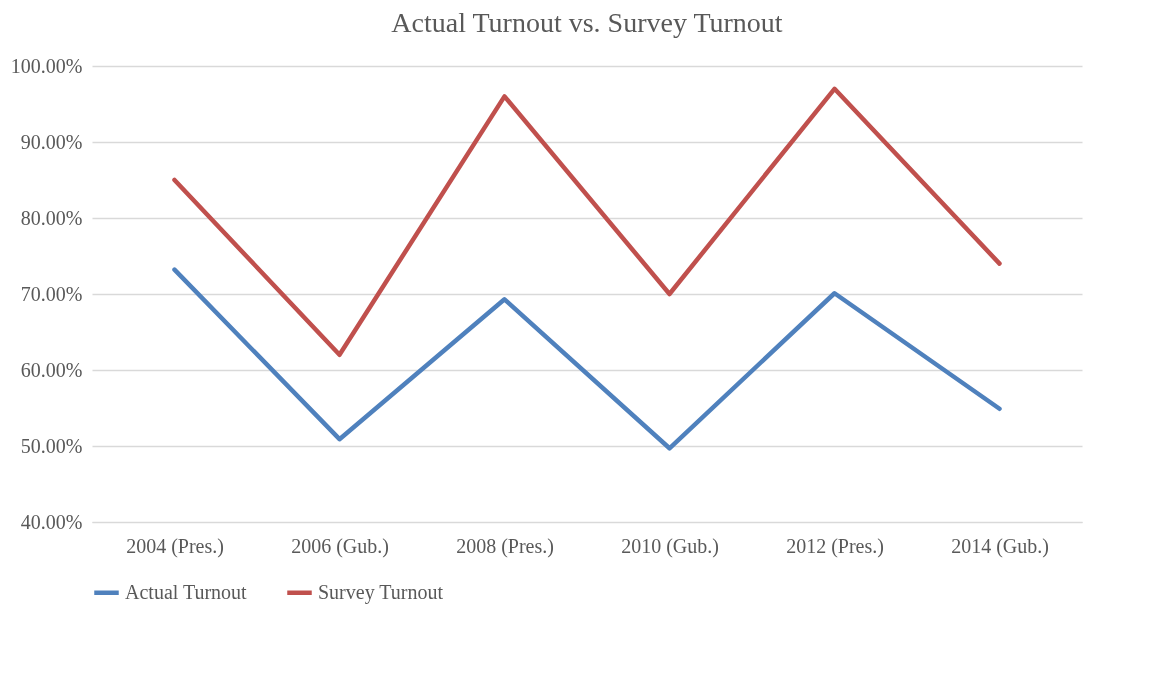  Describe the element at coordinates (186, 591) in the screenshot. I see `legend-label: Actual Turnout` at that location.